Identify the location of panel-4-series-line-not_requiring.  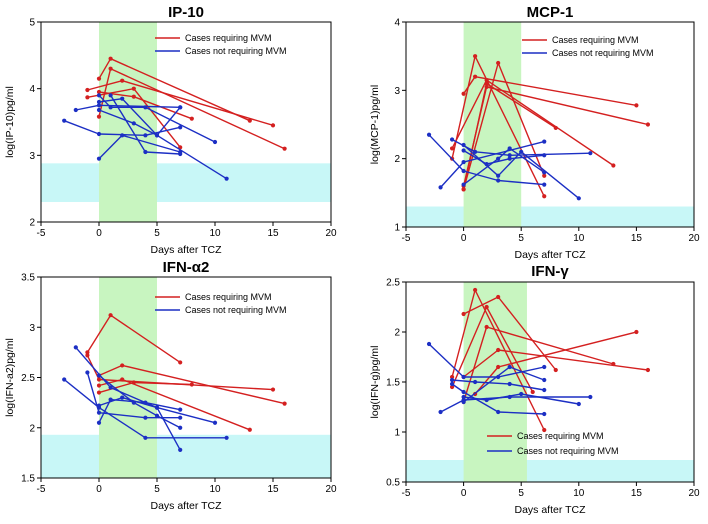
(498, 385).